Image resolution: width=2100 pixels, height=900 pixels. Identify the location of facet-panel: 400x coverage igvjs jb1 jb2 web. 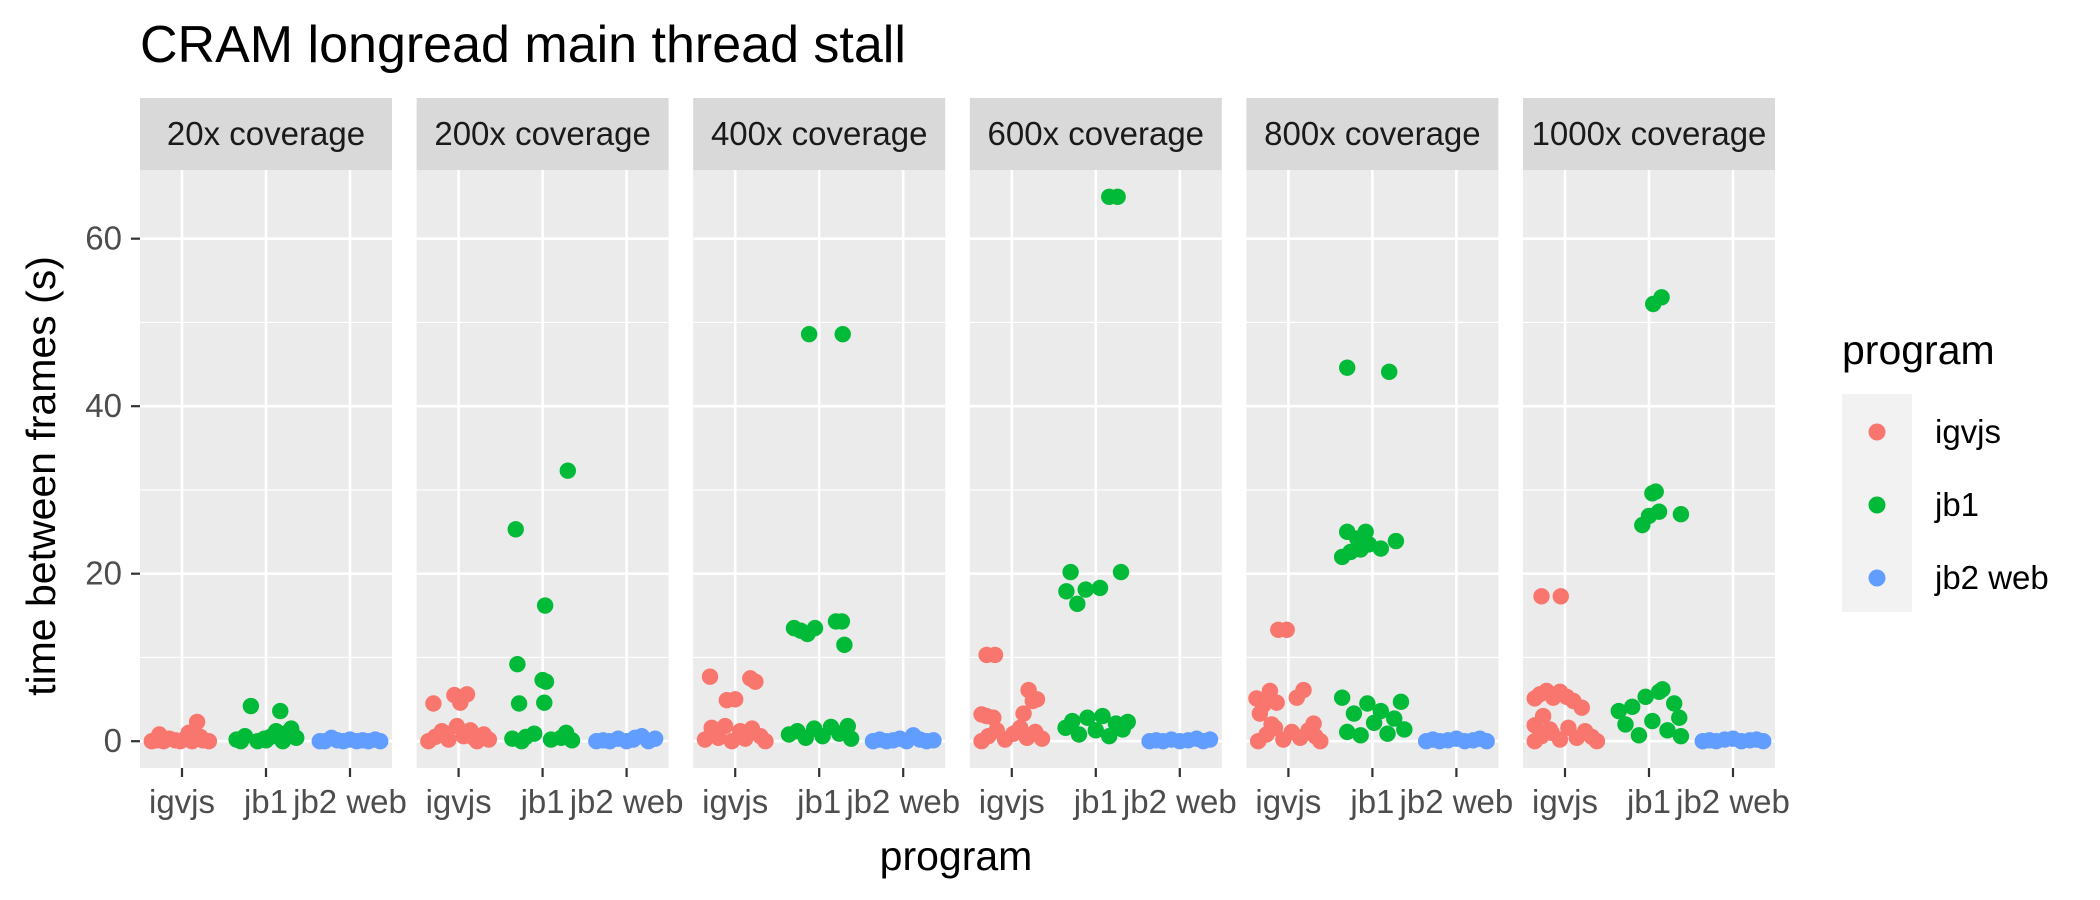
(826, 459).